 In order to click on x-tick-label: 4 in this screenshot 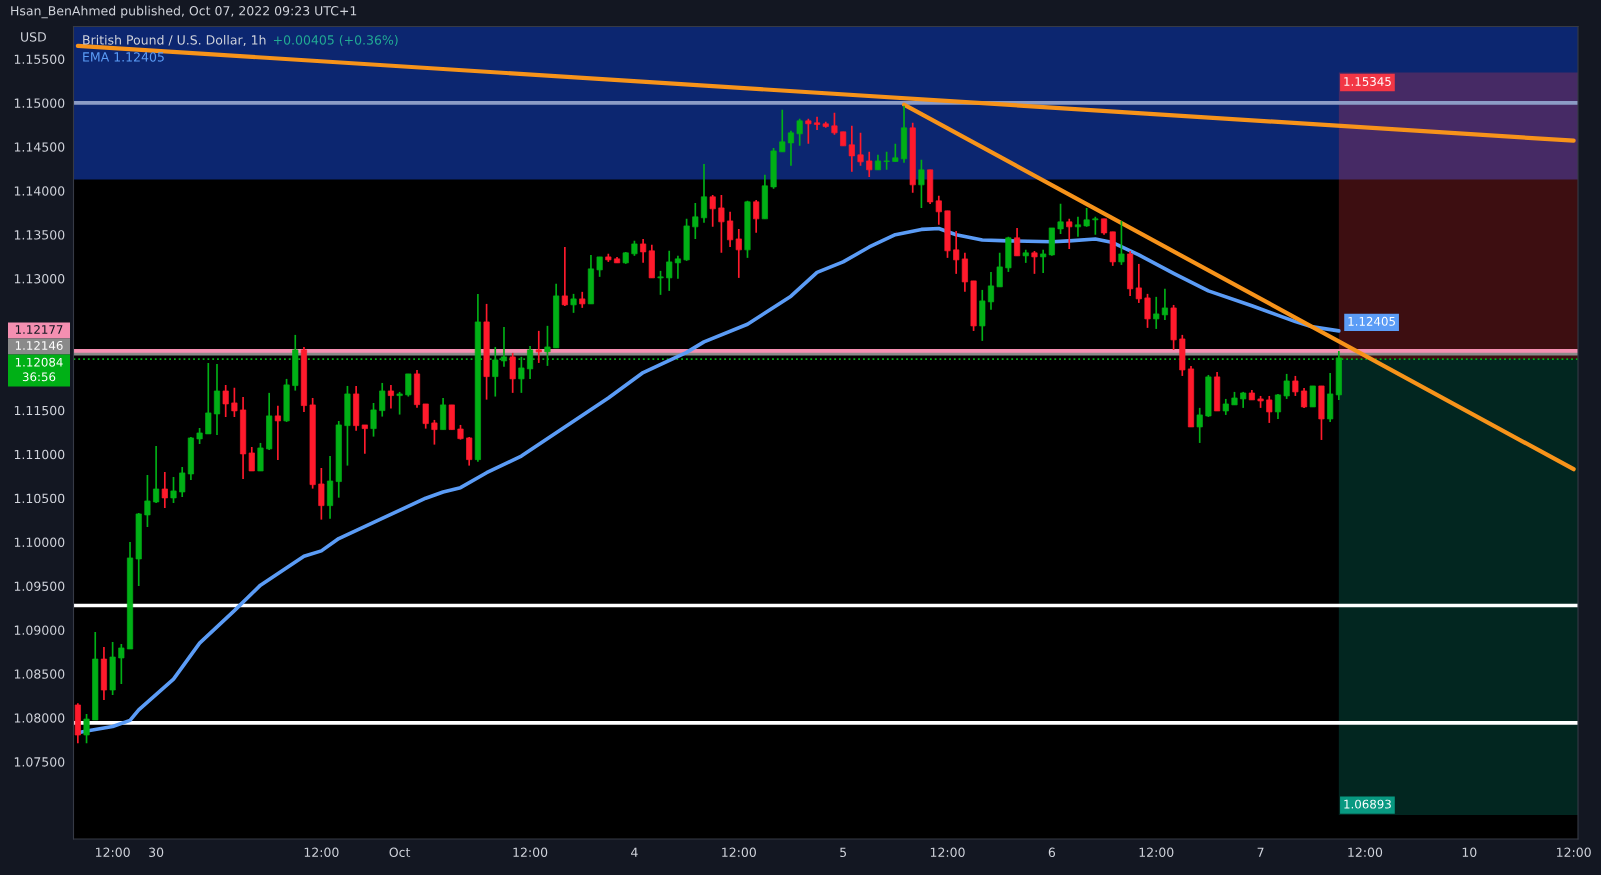, I will do `click(634, 852)`.